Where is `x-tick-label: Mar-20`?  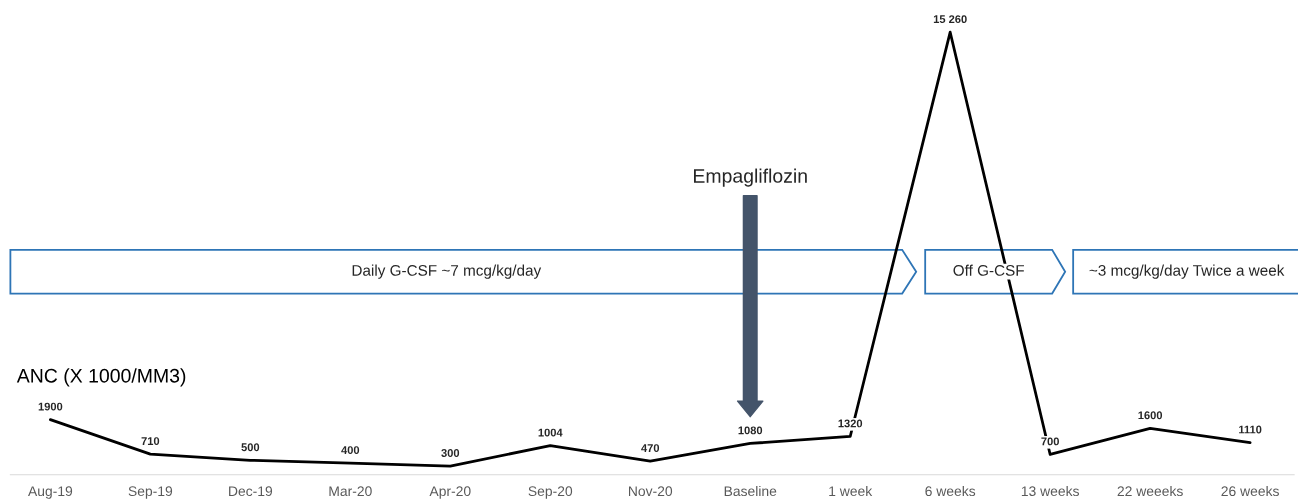 x-tick-label: Mar-20 is located at coordinates (350, 491).